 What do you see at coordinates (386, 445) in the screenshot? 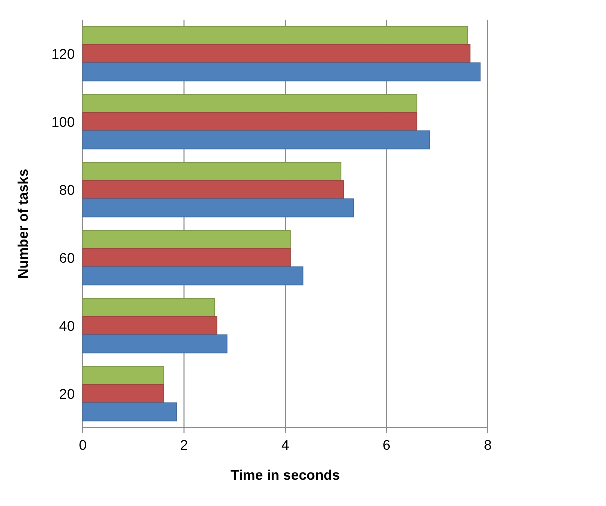
I see `x-tick-label: 6` at bounding box center [386, 445].